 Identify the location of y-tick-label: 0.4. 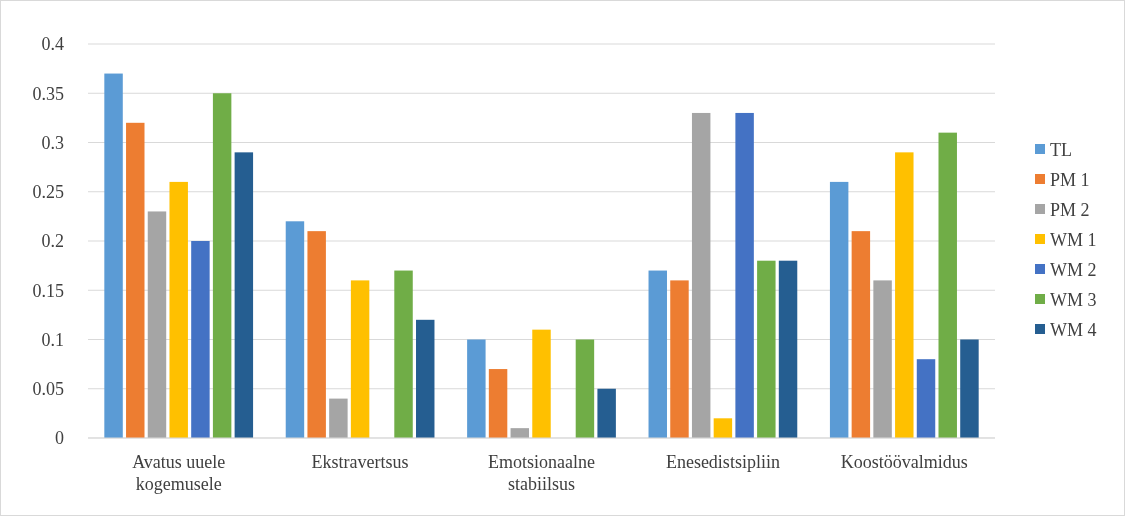
(52, 44).